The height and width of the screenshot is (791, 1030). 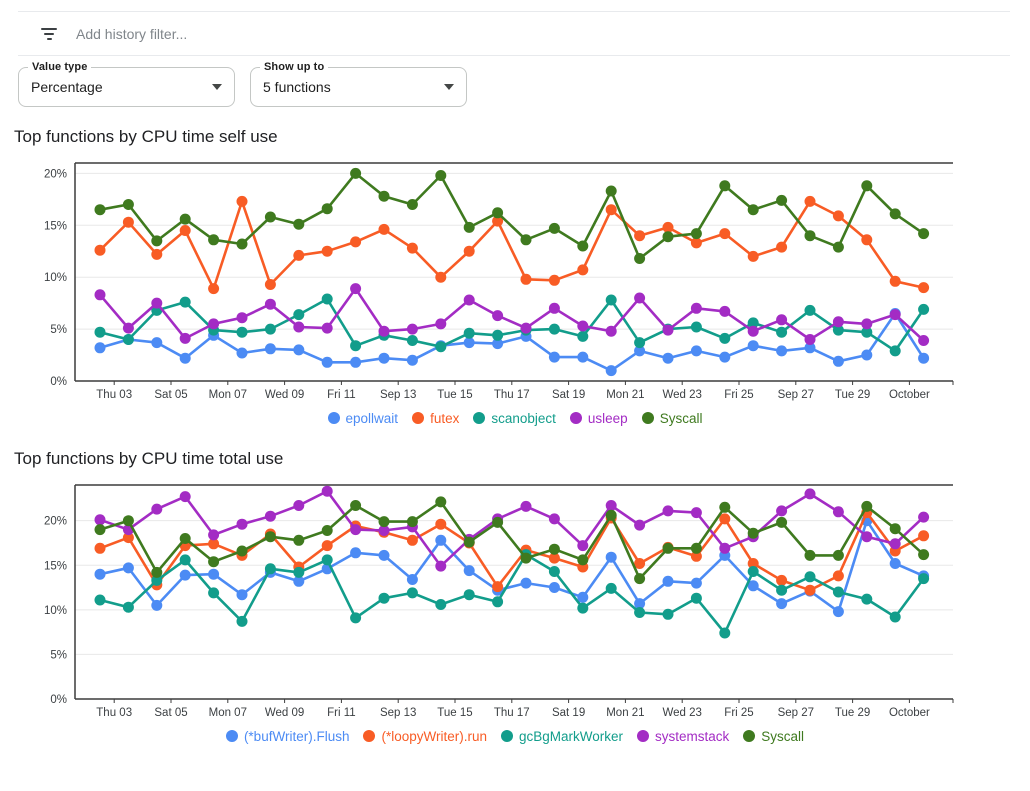 What do you see at coordinates (284, 33) in the screenshot?
I see `history-filter-input` at bounding box center [284, 33].